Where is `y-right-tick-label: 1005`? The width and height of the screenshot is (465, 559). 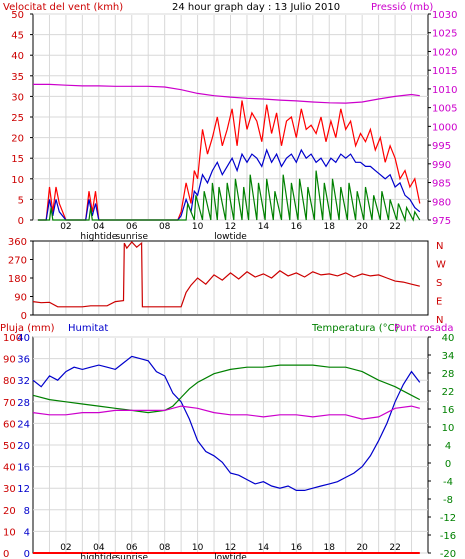
y-right-tick-label: 1005 is located at coordinates (444, 109).